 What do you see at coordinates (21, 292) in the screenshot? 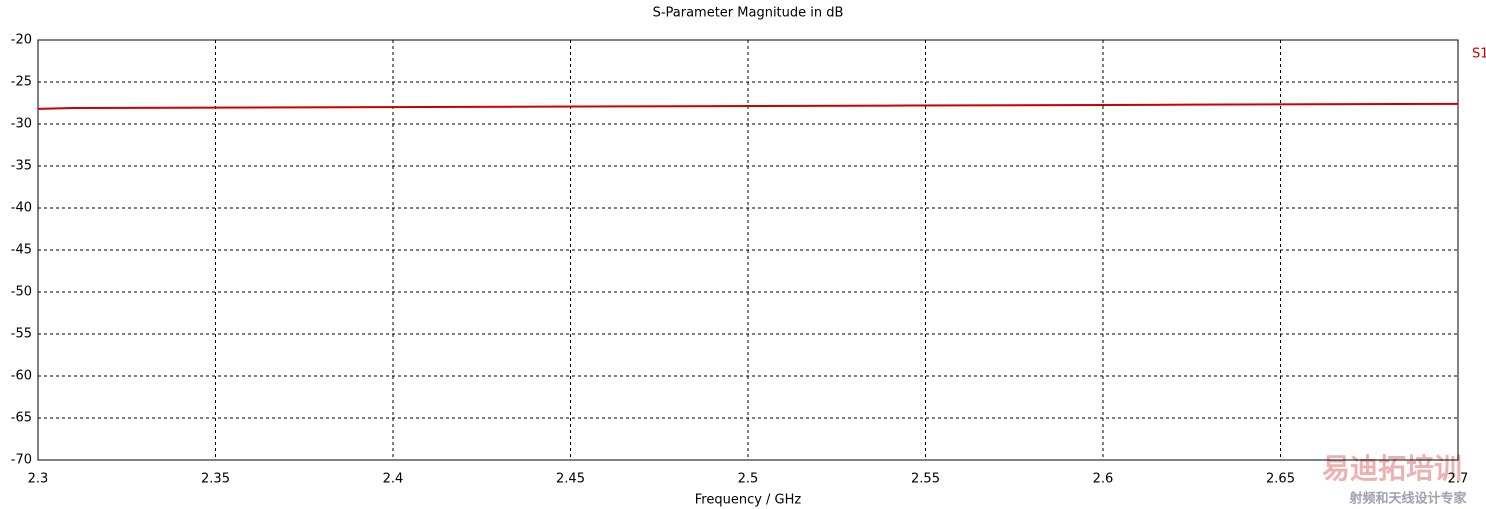
I see `y-tick-label: -50` at bounding box center [21, 292].